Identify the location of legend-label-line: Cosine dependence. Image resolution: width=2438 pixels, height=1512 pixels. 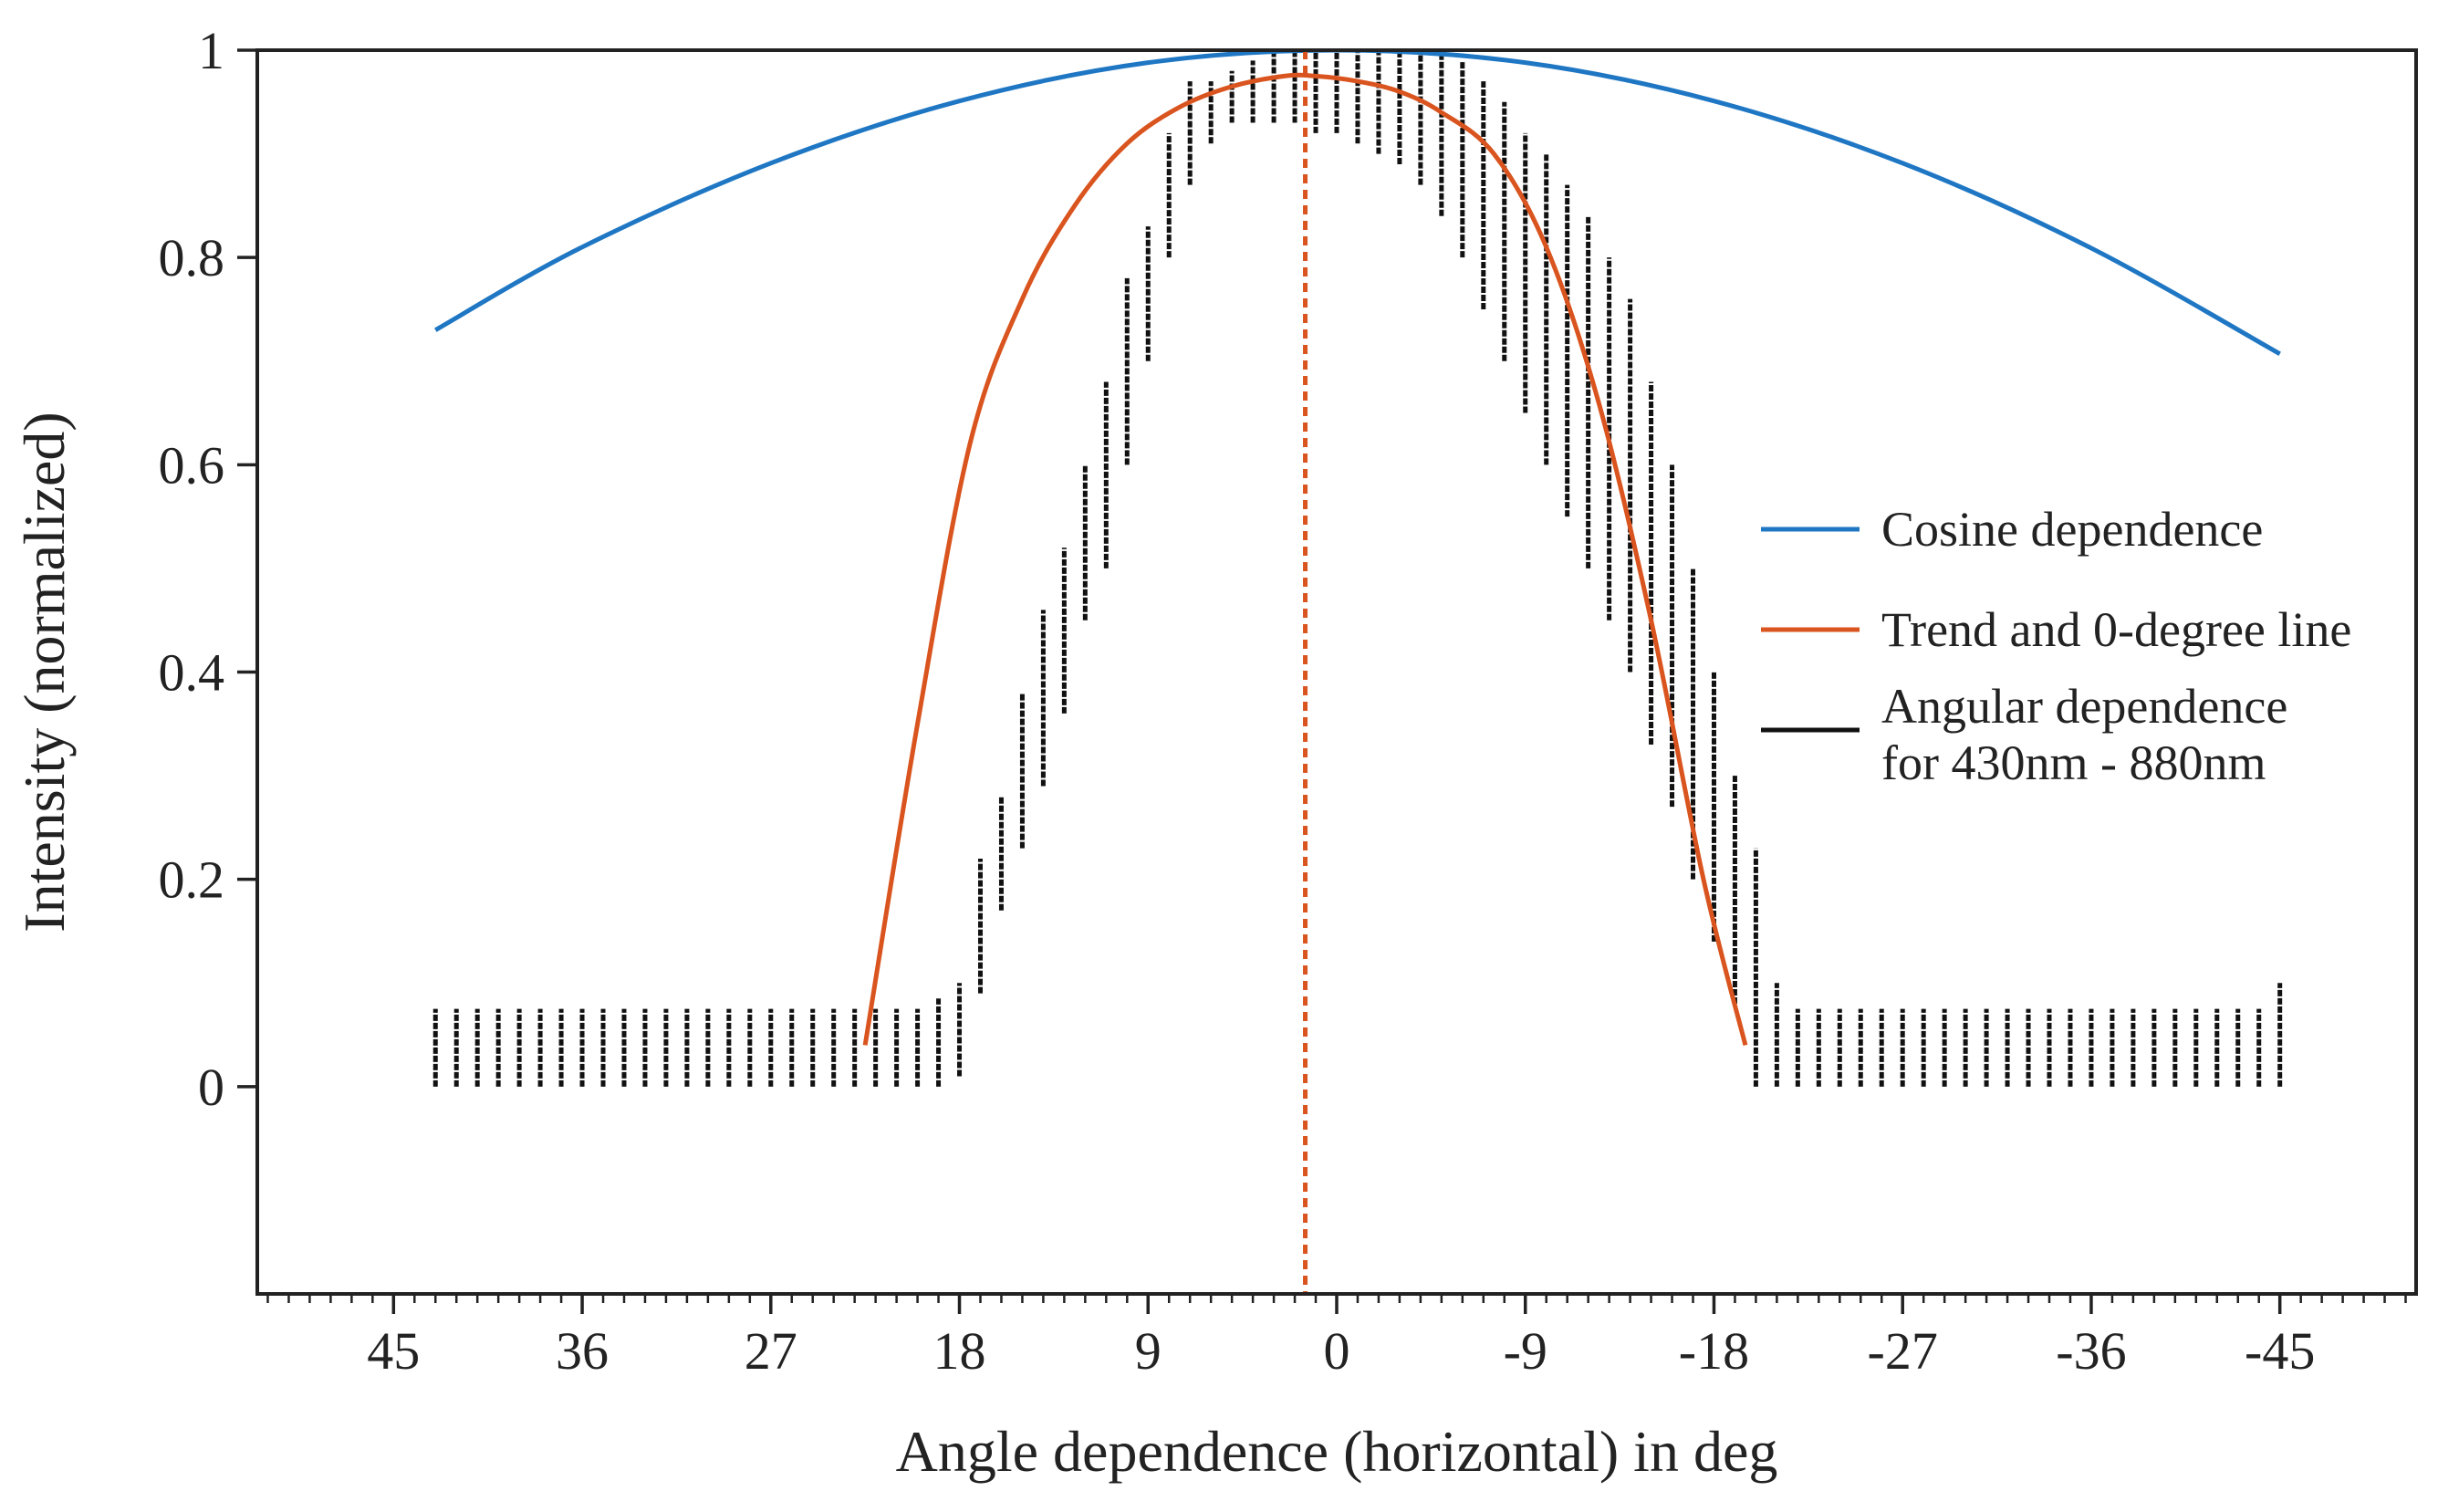
(2072, 529).